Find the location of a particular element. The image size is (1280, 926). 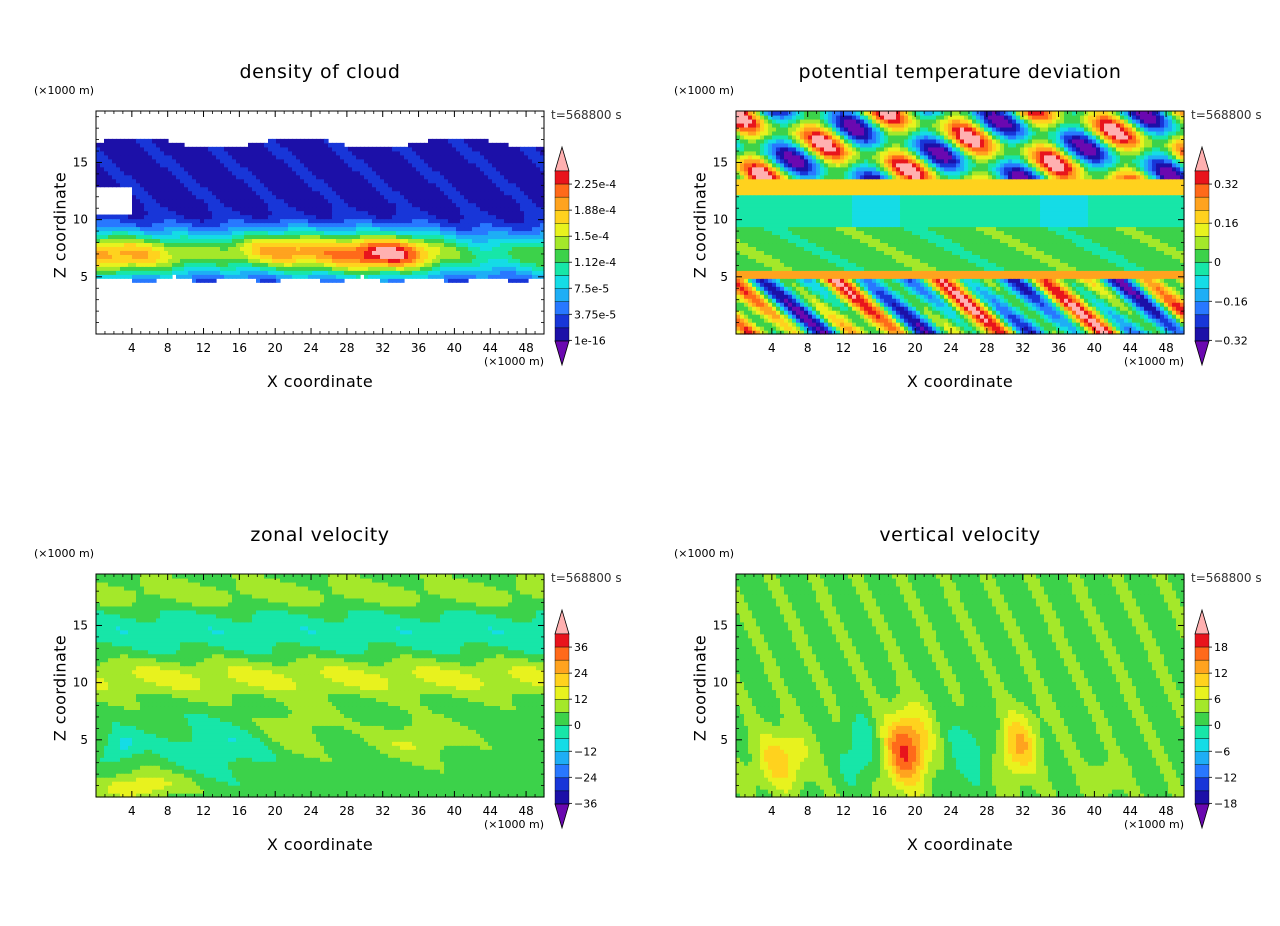

y-tick-label: 10 is located at coordinates (80, 220).